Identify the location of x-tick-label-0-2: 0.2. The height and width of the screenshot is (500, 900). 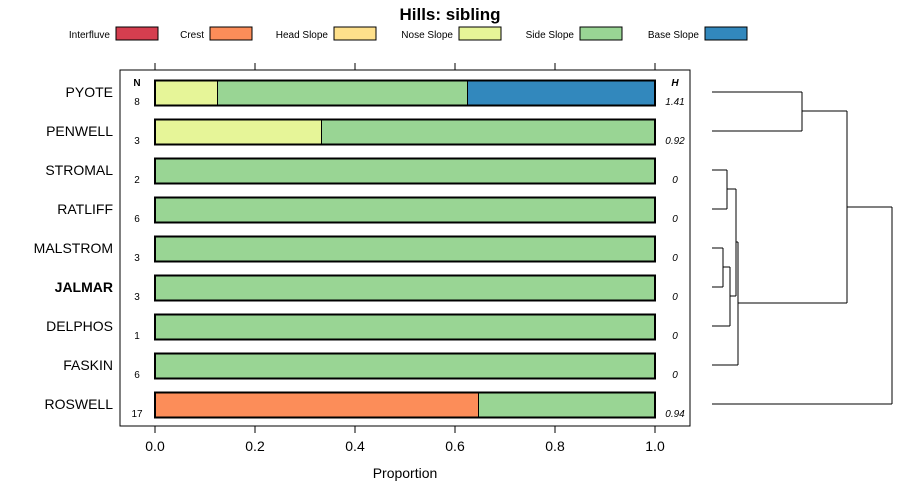
(255, 446).